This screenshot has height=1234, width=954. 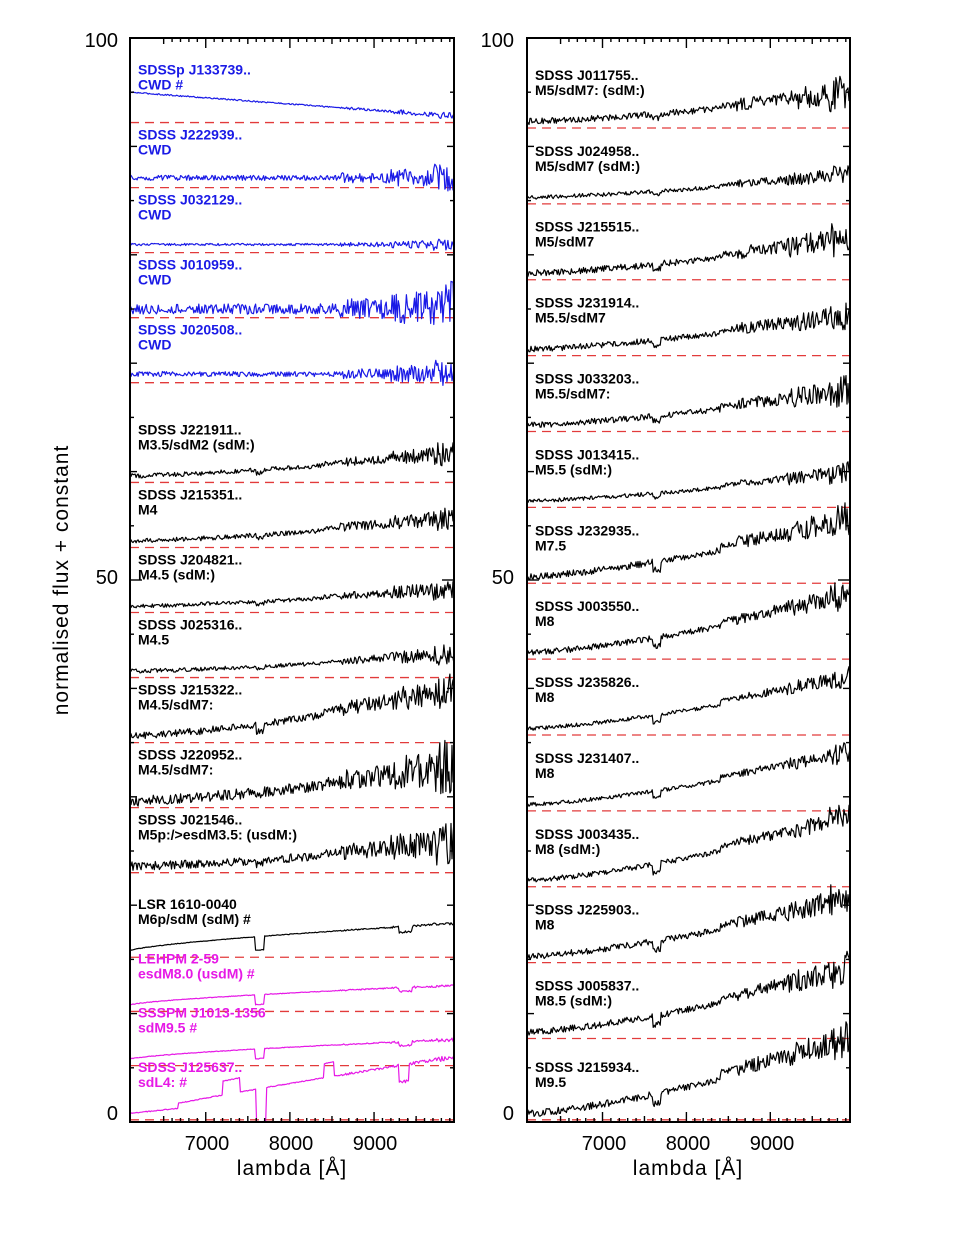 I want to click on left-x-tick-7000: 7000, so click(x=207, y=1144).